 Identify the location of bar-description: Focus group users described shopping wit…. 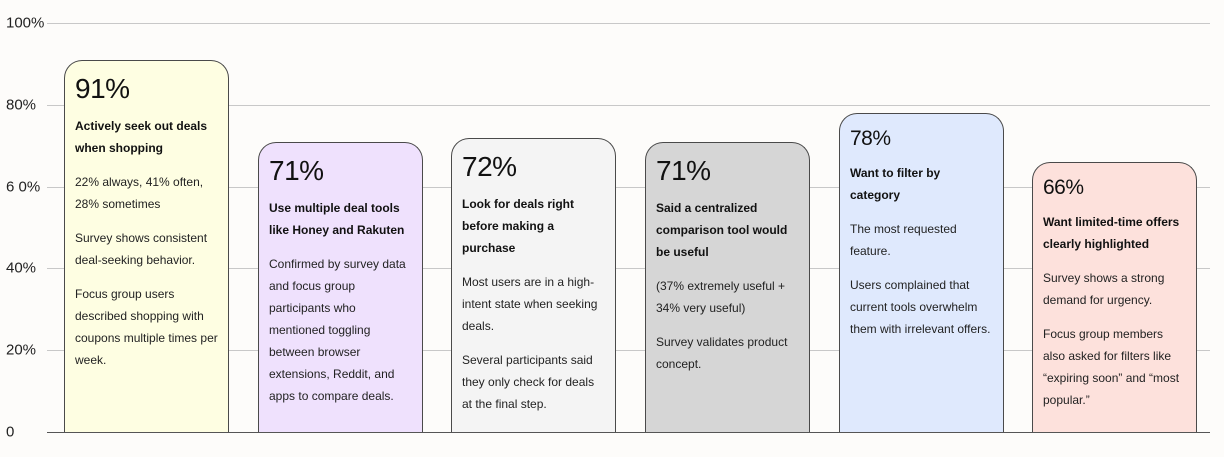
(146, 327).